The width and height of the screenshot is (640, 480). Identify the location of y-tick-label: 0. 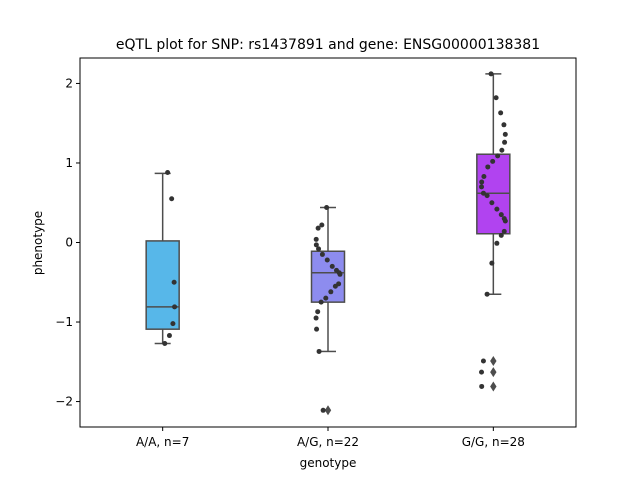
(69, 243).